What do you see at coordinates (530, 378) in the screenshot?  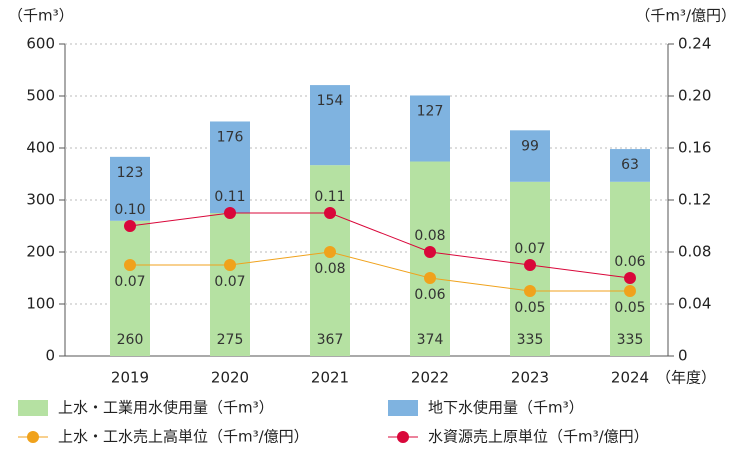 I see `x-tick-label: 2023` at bounding box center [530, 378].